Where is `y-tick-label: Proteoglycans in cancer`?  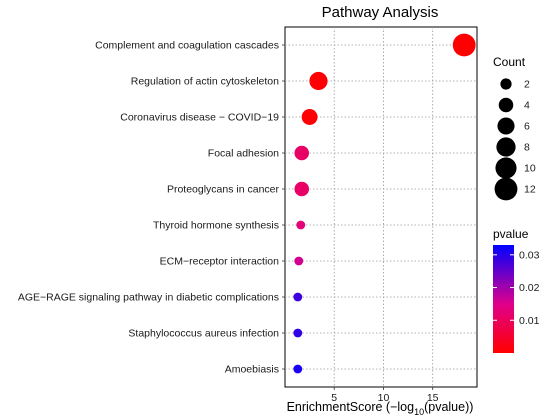
y-tick-label: Proteoglycans in cancer is located at coordinates (223, 190).